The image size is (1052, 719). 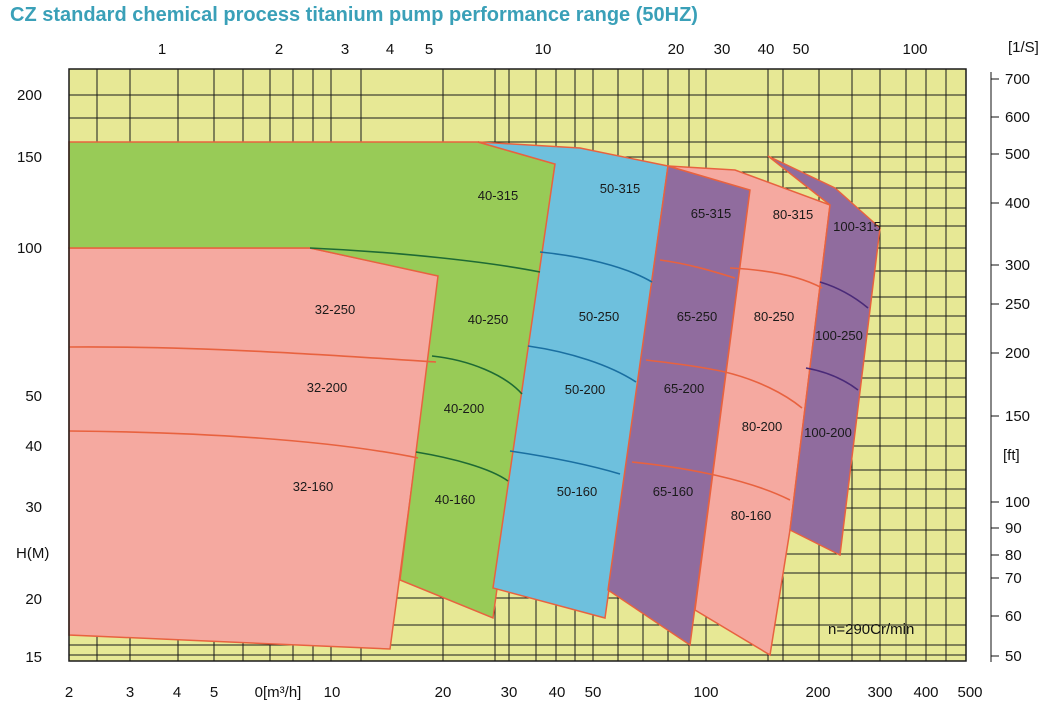 What do you see at coordinates (925, 692) in the screenshot?
I see `x-tick-label: 400` at bounding box center [925, 692].